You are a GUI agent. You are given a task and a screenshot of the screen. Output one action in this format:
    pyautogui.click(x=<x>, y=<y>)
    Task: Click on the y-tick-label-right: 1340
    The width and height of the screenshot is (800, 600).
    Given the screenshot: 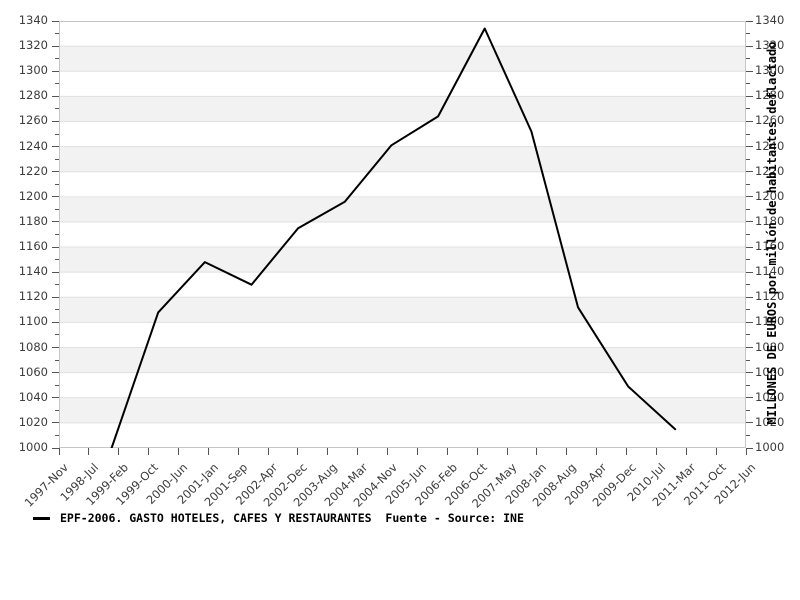 What is the action you would take?
    pyautogui.click(x=770, y=20)
    